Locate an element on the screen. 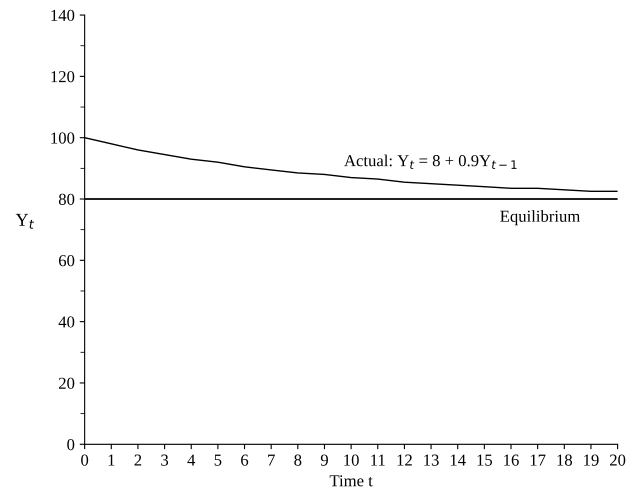  x-tick-label: 12 is located at coordinates (405, 460).